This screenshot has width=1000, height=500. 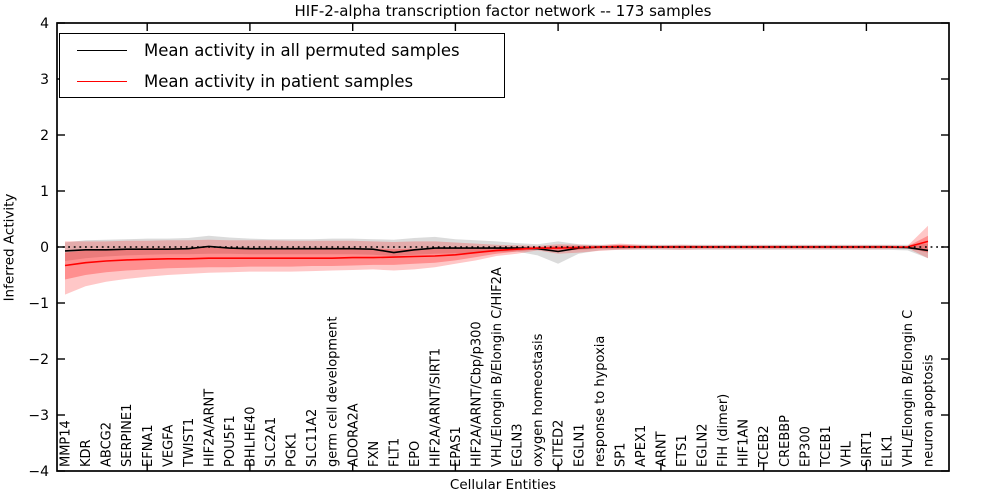 I want to click on x-tick-label: PGK1, so click(x=292, y=449).